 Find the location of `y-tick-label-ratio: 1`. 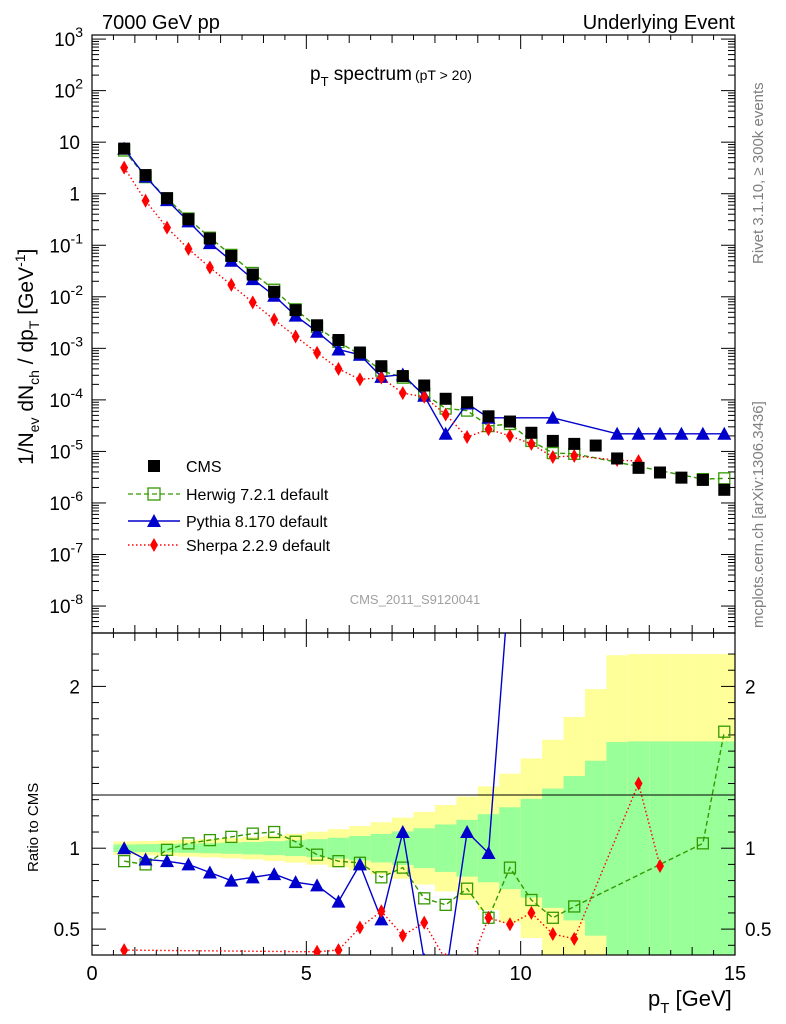

y-tick-label-ratio: 1 is located at coordinates (74, 849).